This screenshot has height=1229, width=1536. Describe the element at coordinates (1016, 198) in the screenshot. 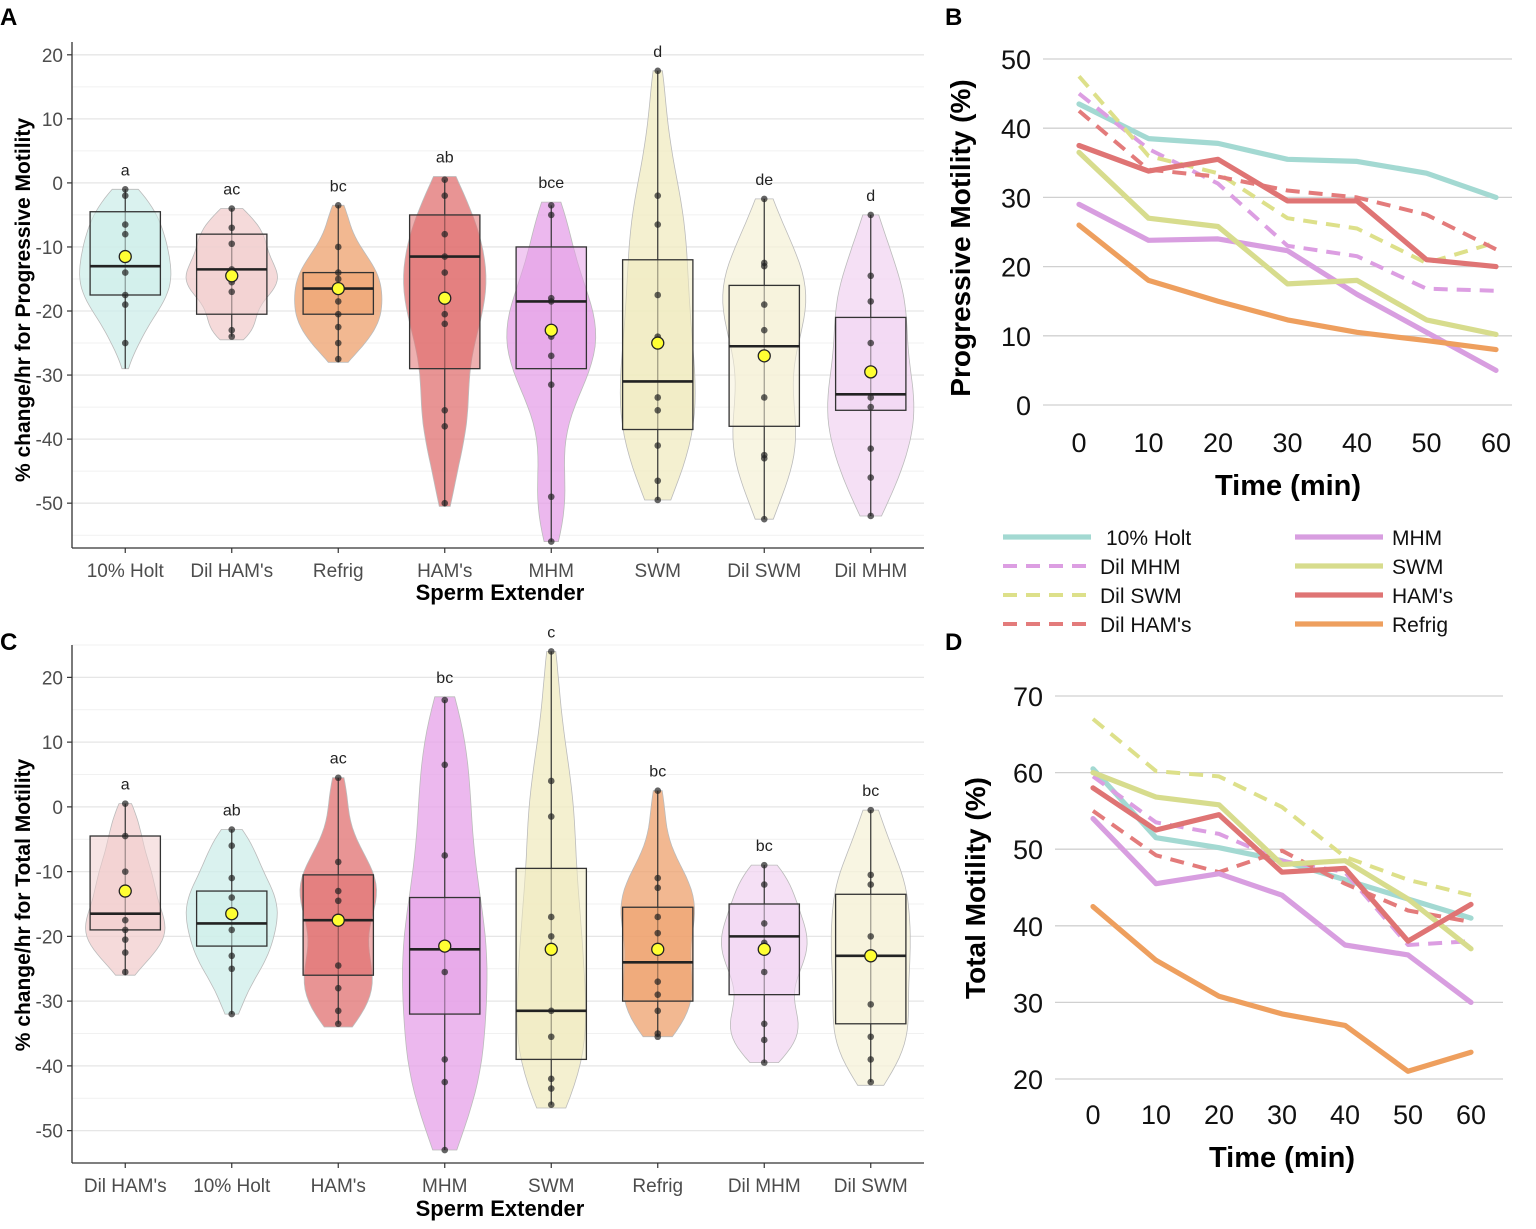

I see `y-tick-label: 30` at that location.